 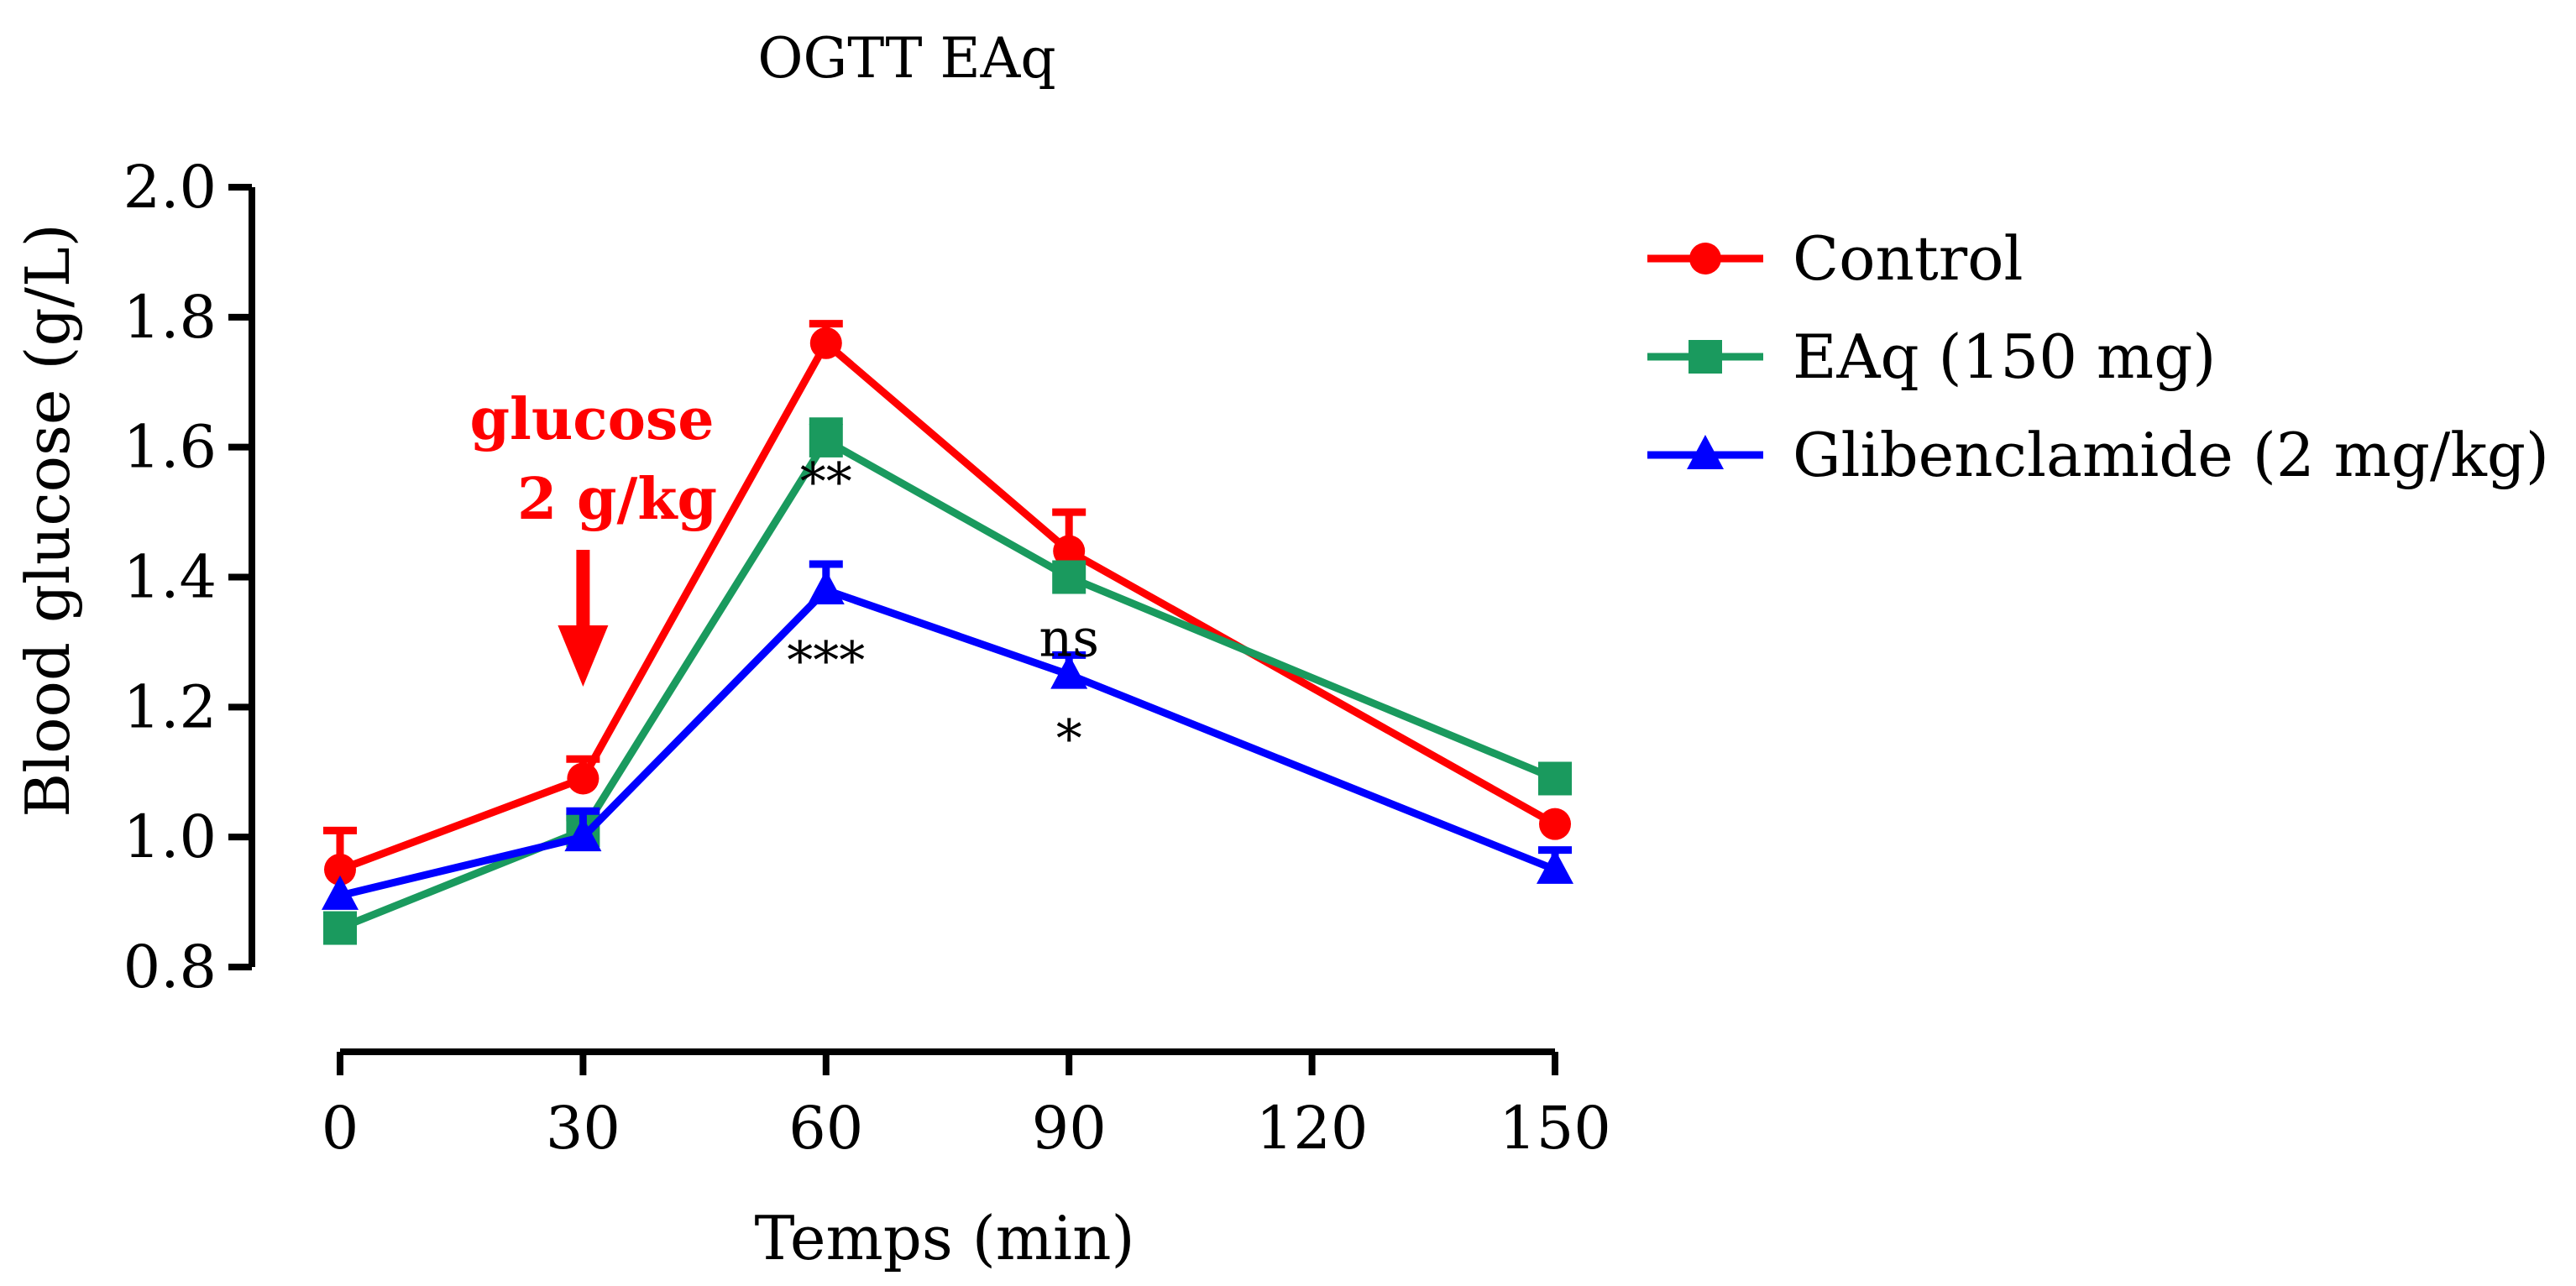 I want to click on injection-arrow-shaft, so click(x=583, y=590).